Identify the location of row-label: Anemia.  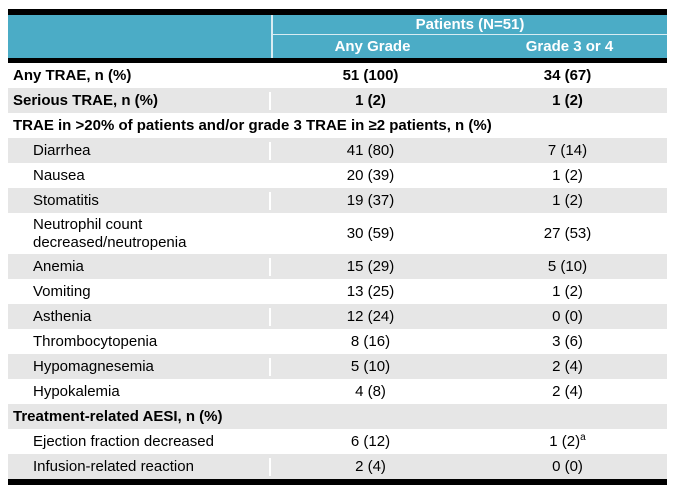
(139, 266).